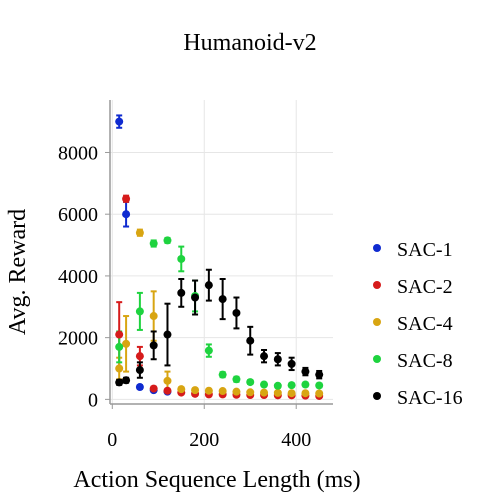 Image resolution: width=500 pixels, height=500 pixels. I want to click on y-tick-label: 4000, so click(78, 277).